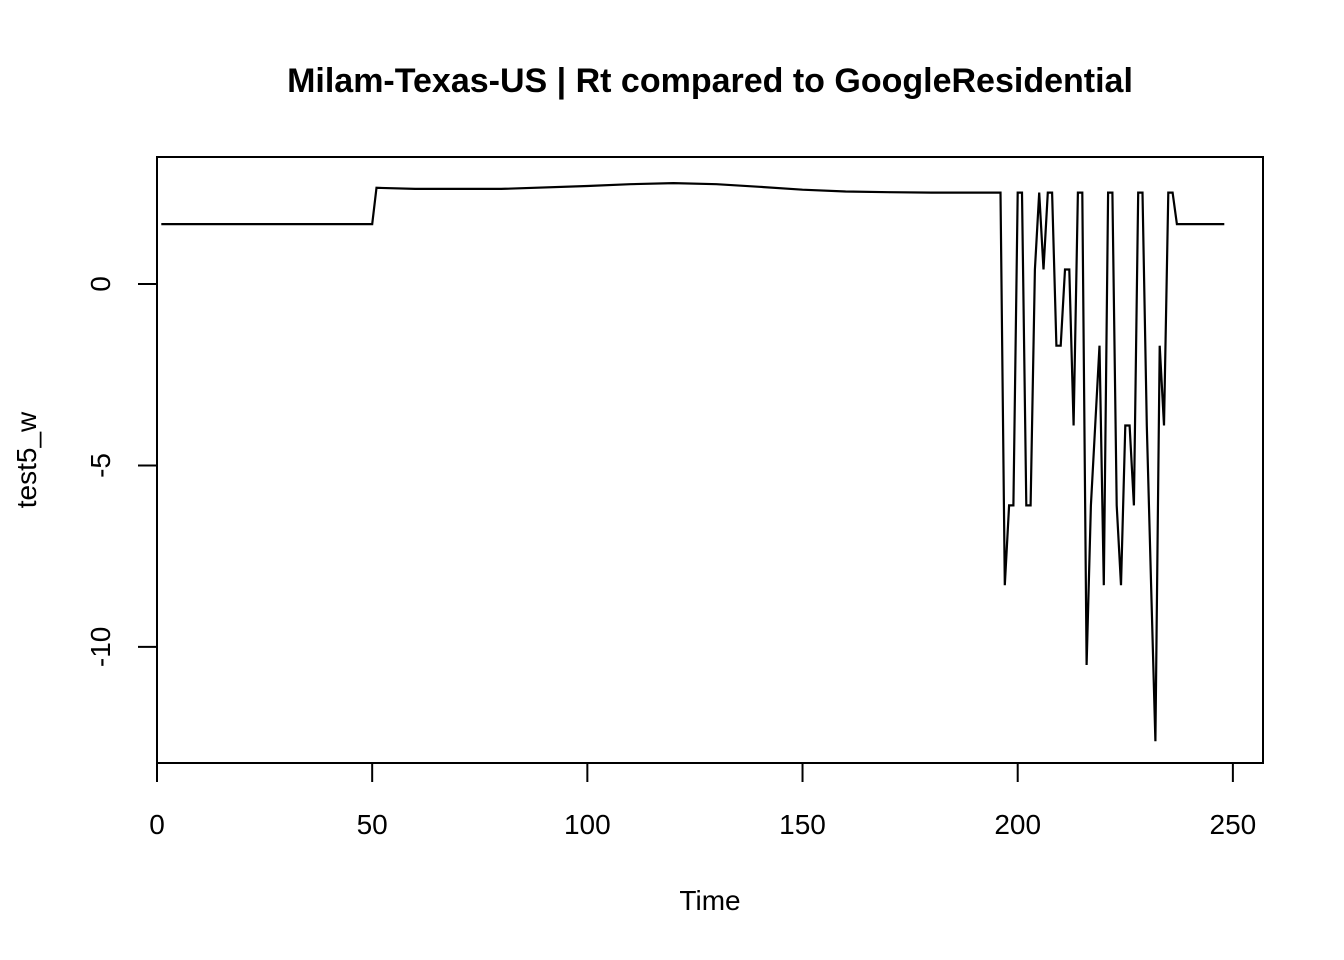  Describe the element at coordinates (100, 647) in the screenshot. I see `y-tick-label: -10` at that location.